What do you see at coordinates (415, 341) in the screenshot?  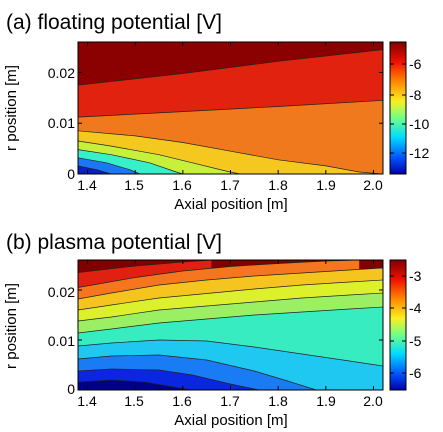 I see `colorbar-tick-label: -5` at bounding box center [415, 341].